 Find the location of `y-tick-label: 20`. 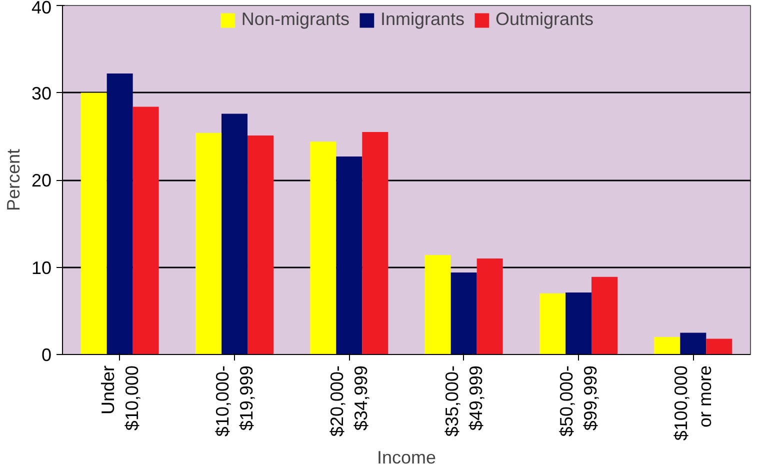

y-tick-label: 20 is located at coordinates (41, 180).